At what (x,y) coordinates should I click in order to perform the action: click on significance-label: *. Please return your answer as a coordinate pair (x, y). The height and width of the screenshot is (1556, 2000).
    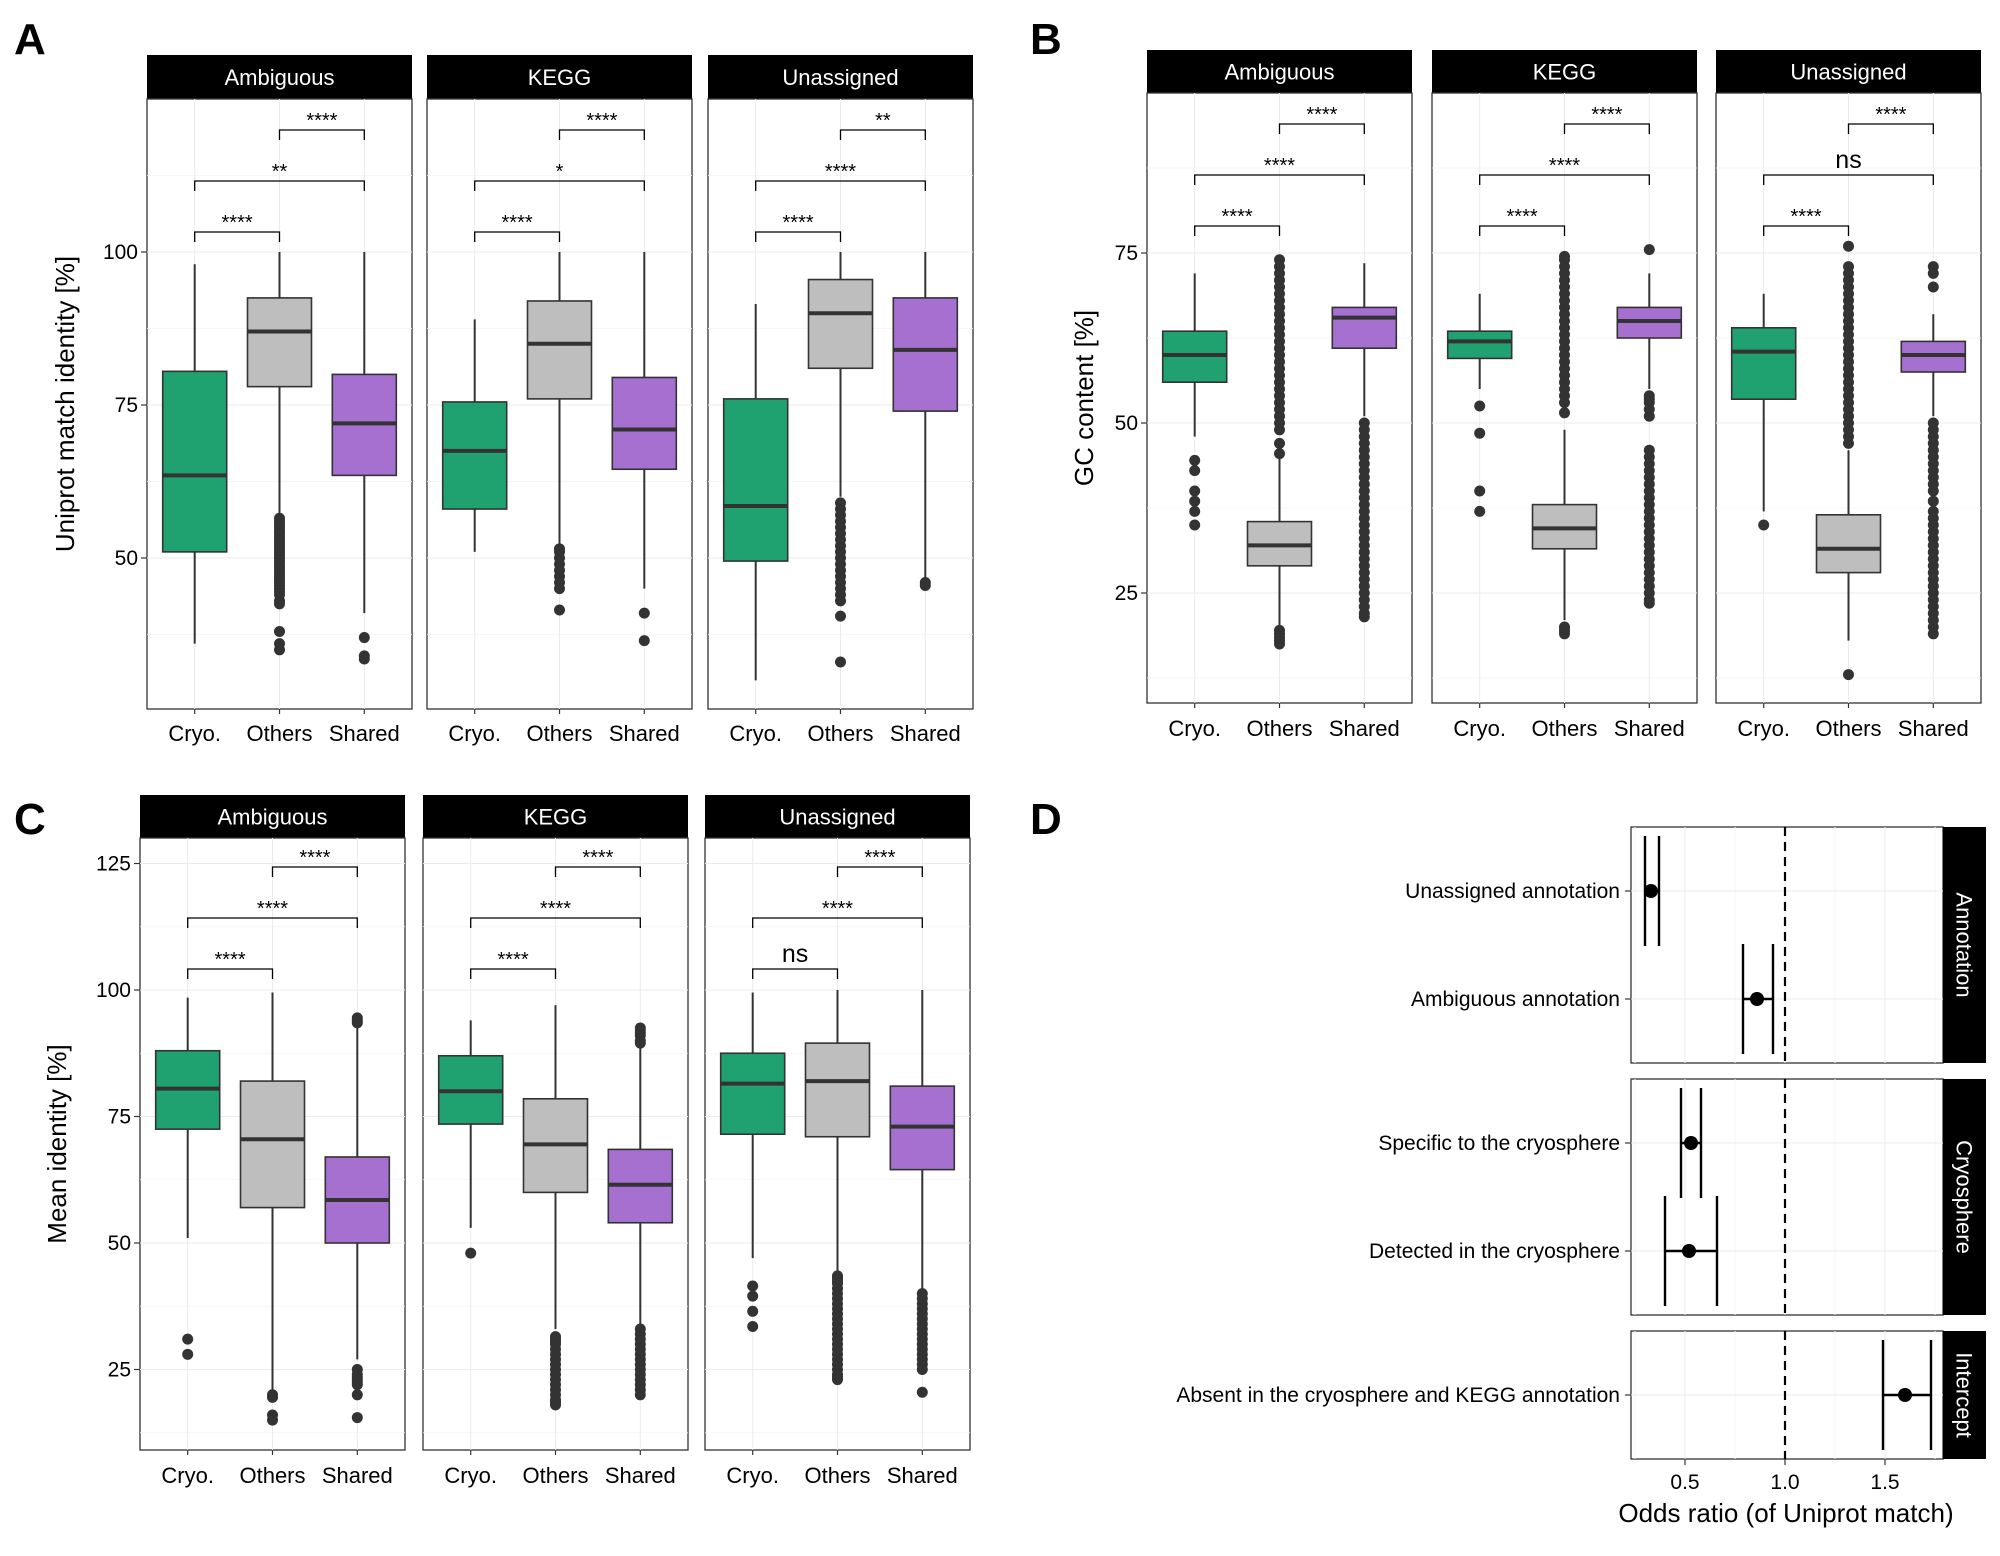
    Looking at the image, I should click on (560, 172).